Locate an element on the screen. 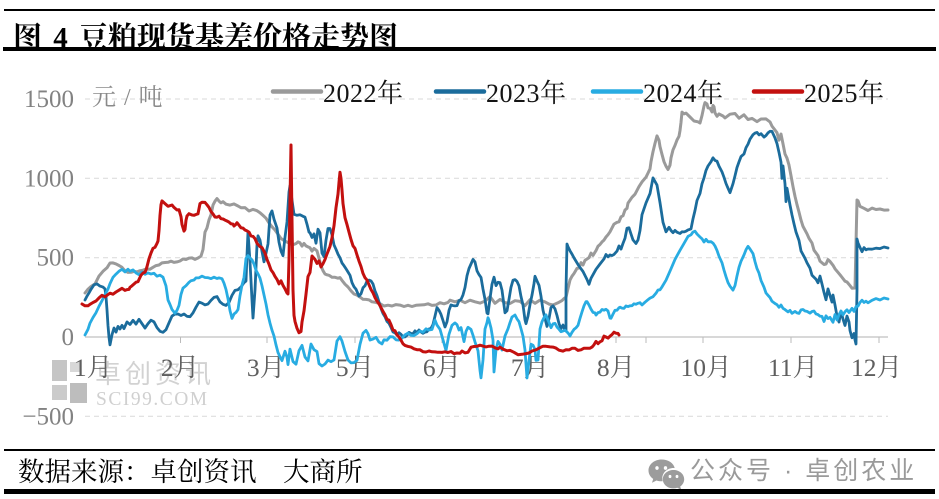 The image size is (939, 499). svg-text: 2月 is located at coordinates (180, 367).